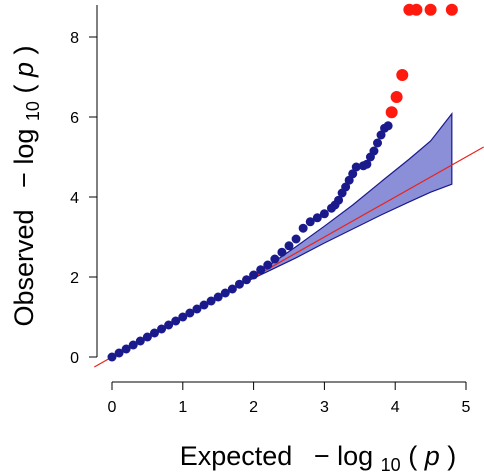 The image size is (484, 475). What do you see at coordinates (74, 198) in the screenshot?
I see `y-tick-label: 4` at bounding box center [74, 198].